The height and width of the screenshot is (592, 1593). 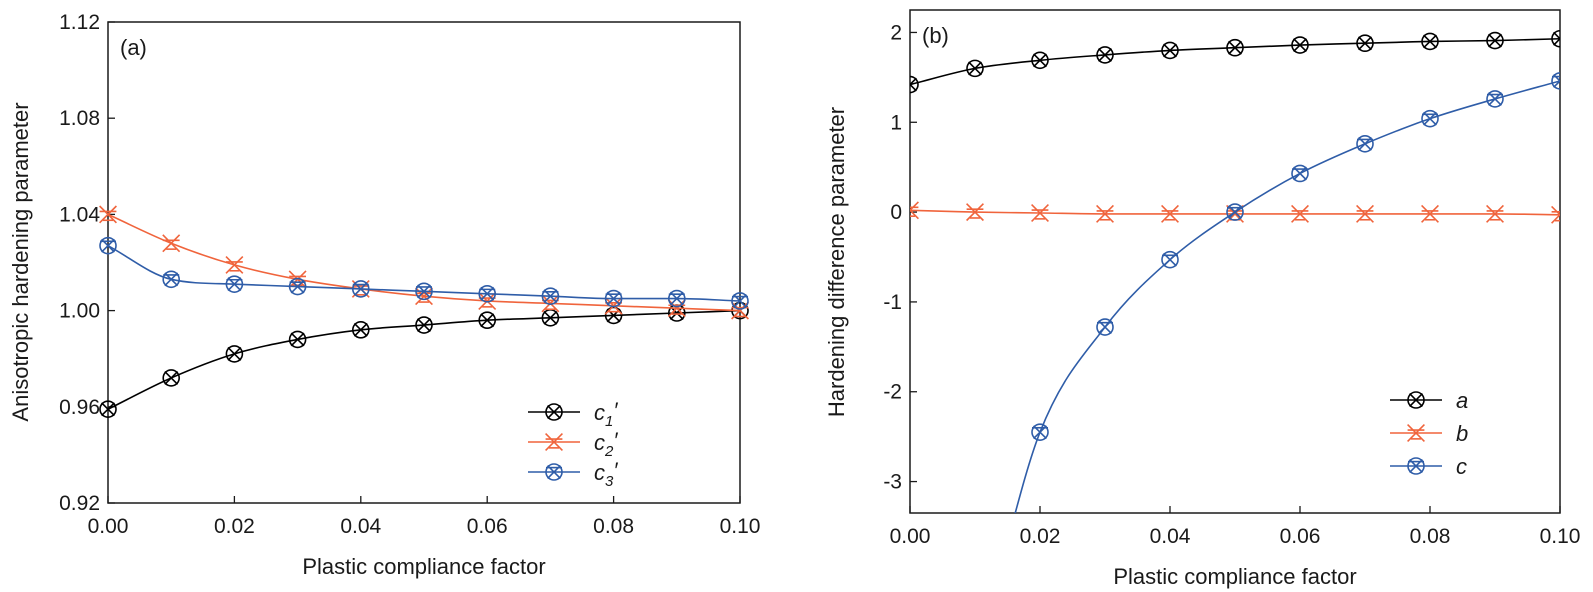 What do you see at coordinates (1429, 400) in the screenshot?
I see `legend-item: a` at bounding box center [1429, 400].